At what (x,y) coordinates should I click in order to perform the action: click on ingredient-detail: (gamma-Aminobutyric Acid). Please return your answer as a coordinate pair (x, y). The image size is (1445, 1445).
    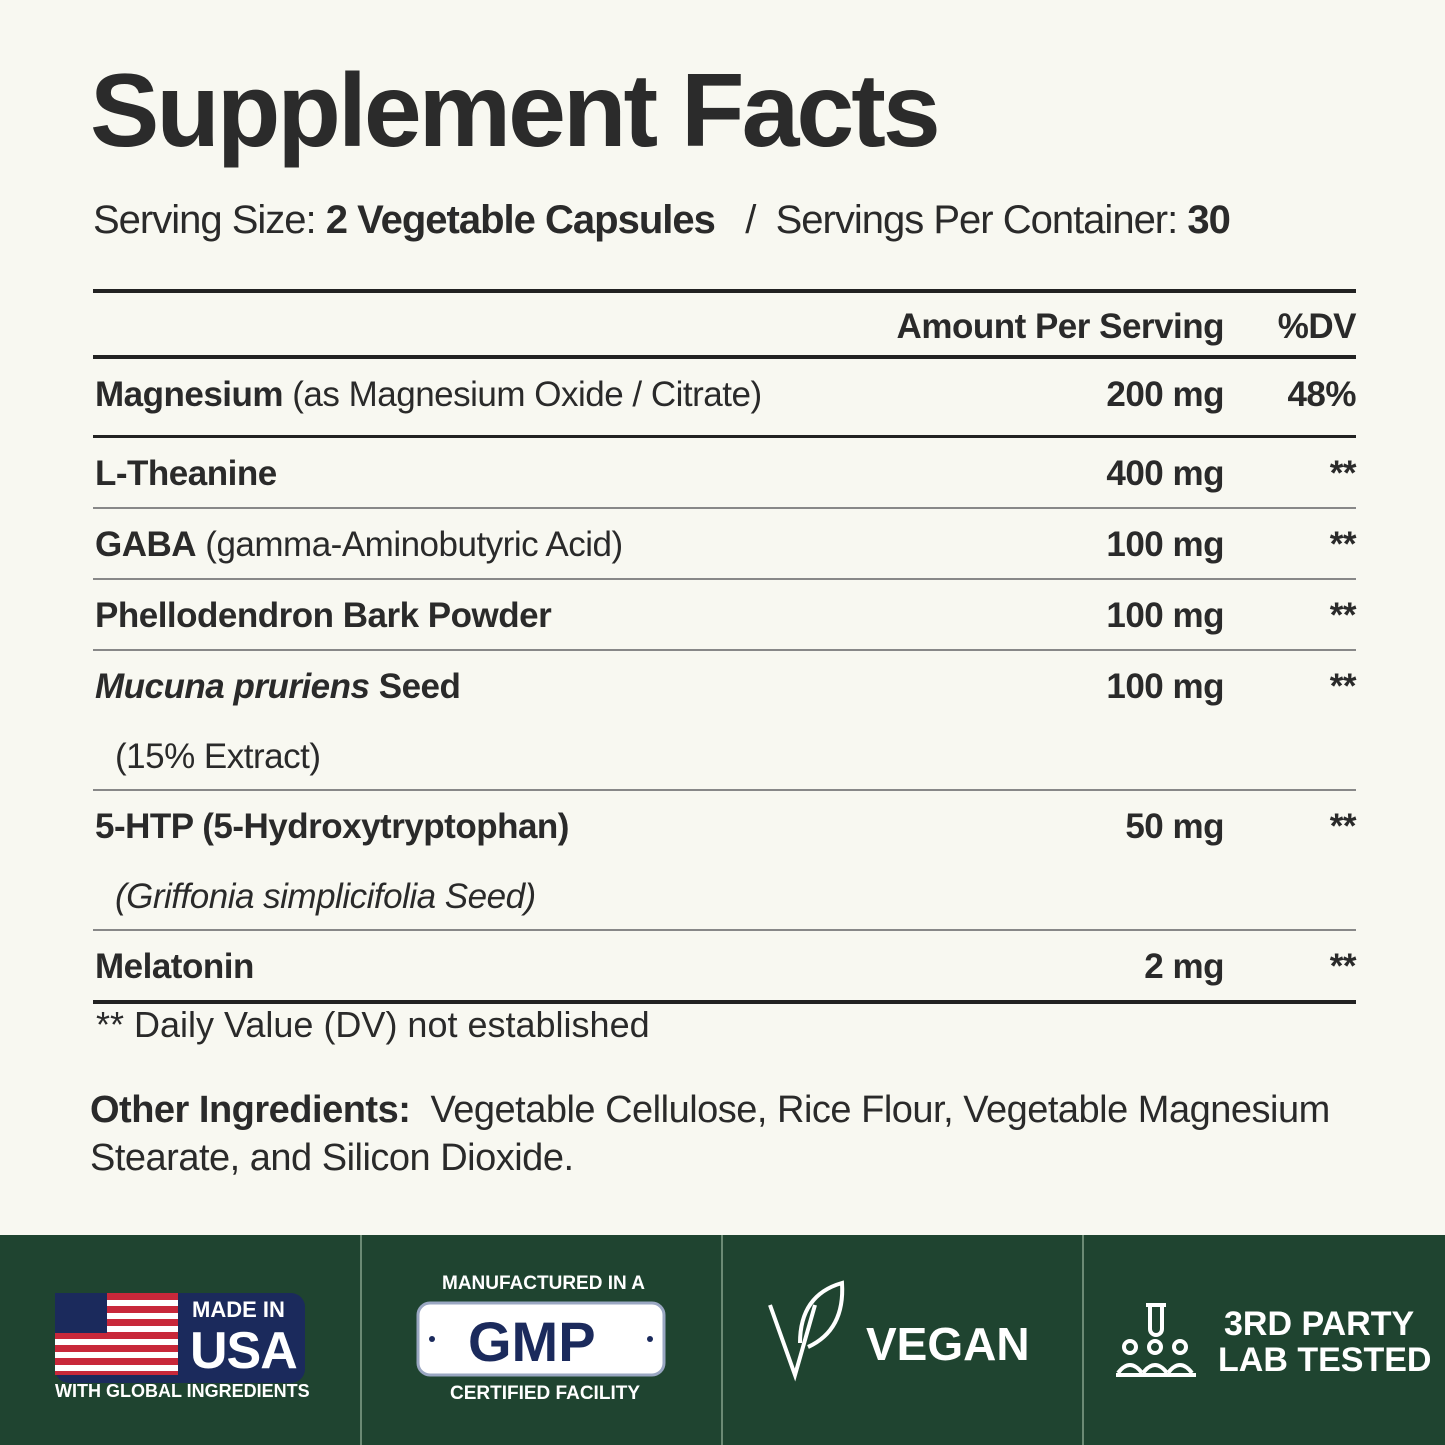
    Looking at the image, I should click on (414, 544).